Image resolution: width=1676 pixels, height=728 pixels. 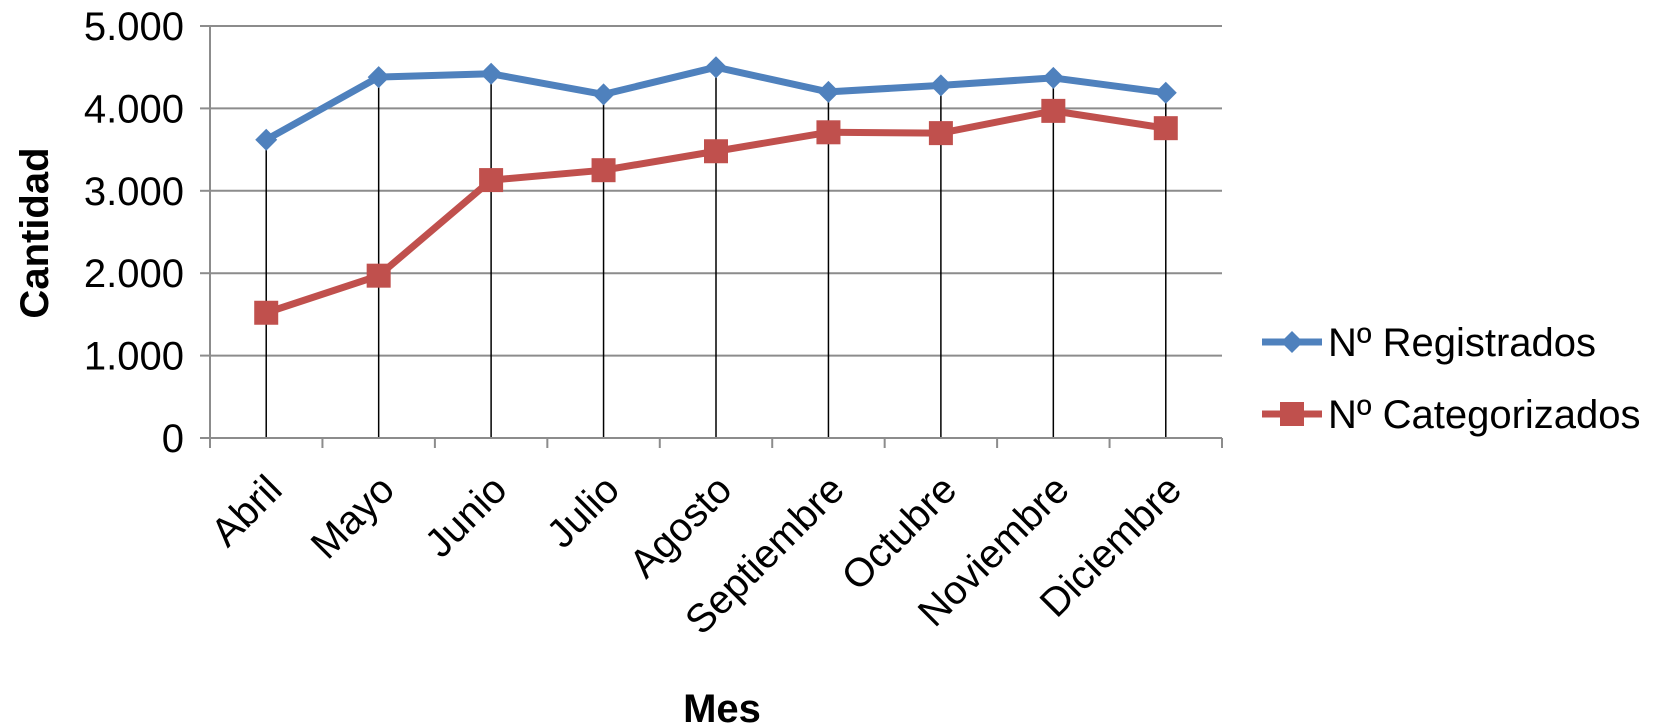 I want to click on legend-item: Nº Categorizados, so click(x=1451, y=415).